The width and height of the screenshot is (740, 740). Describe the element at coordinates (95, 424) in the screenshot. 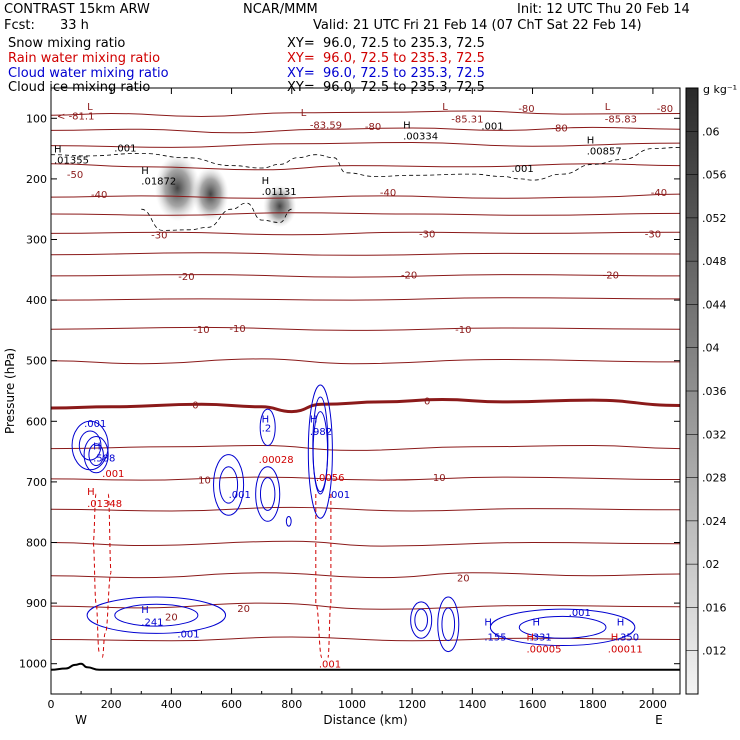

I see `field-annotation-21: .001` at that location.